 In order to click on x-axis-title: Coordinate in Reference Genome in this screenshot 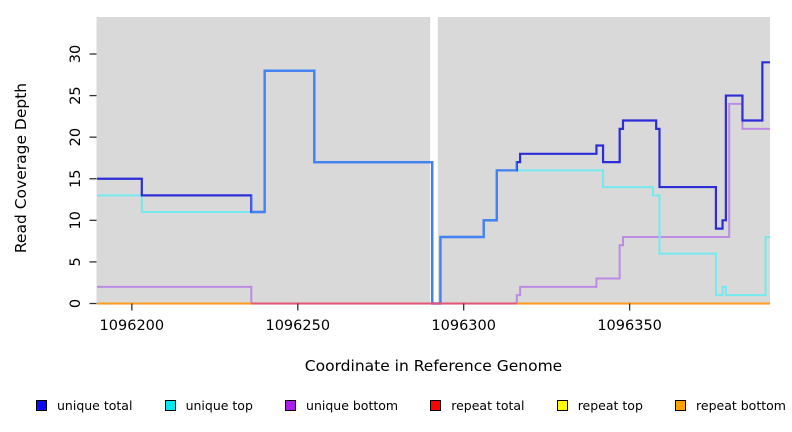, I will do `click(433, 366)`.